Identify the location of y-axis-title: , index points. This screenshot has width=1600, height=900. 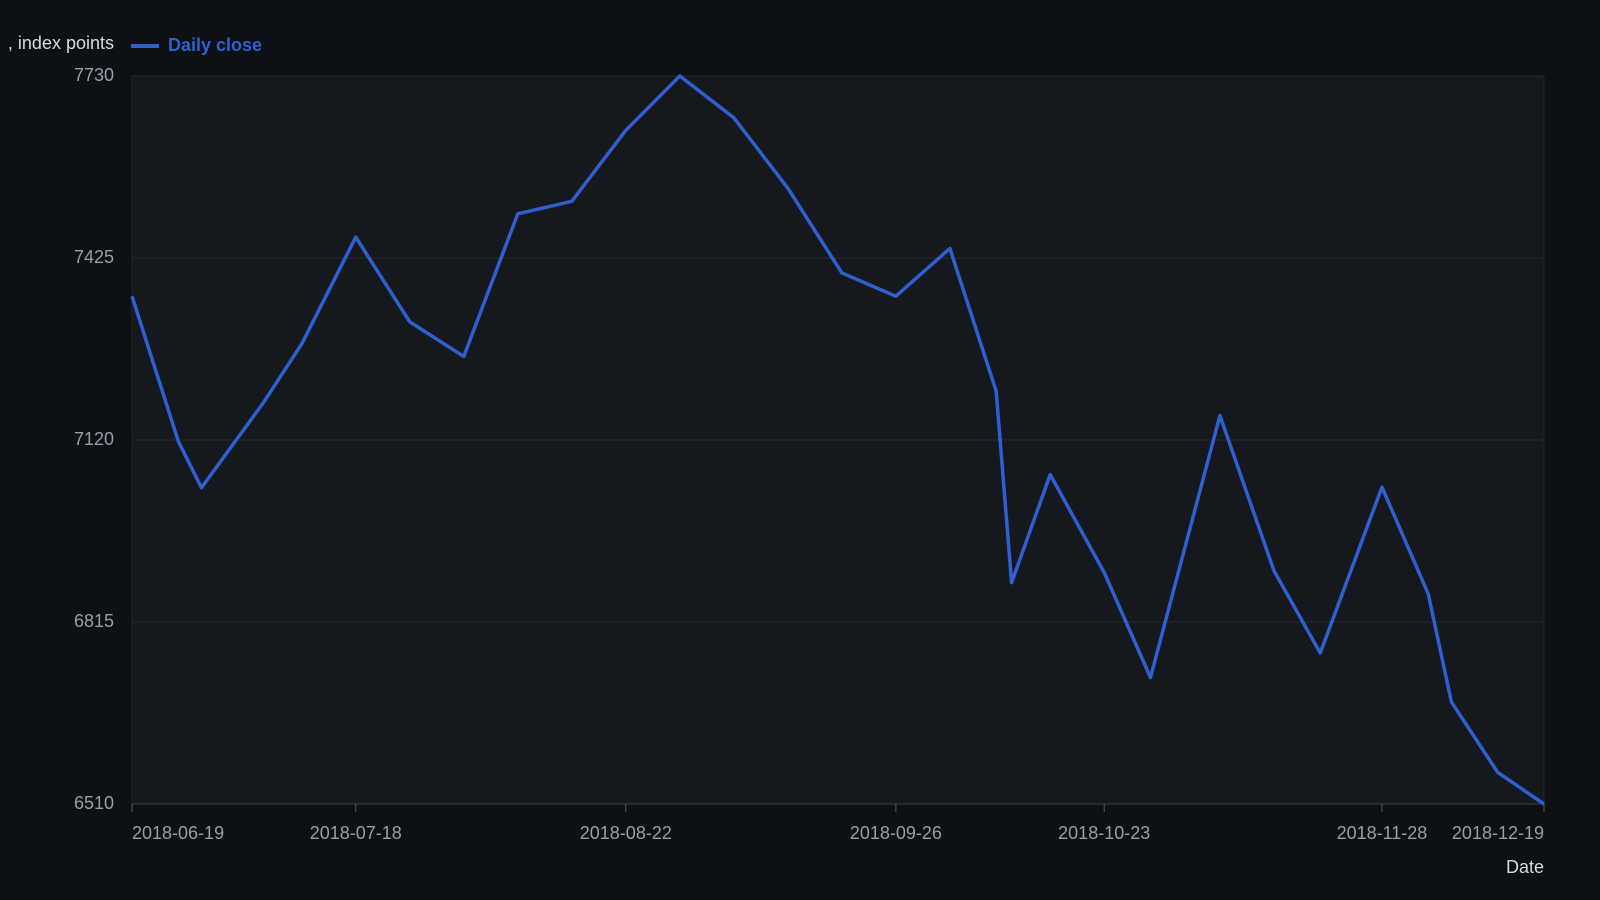
(61, 43).